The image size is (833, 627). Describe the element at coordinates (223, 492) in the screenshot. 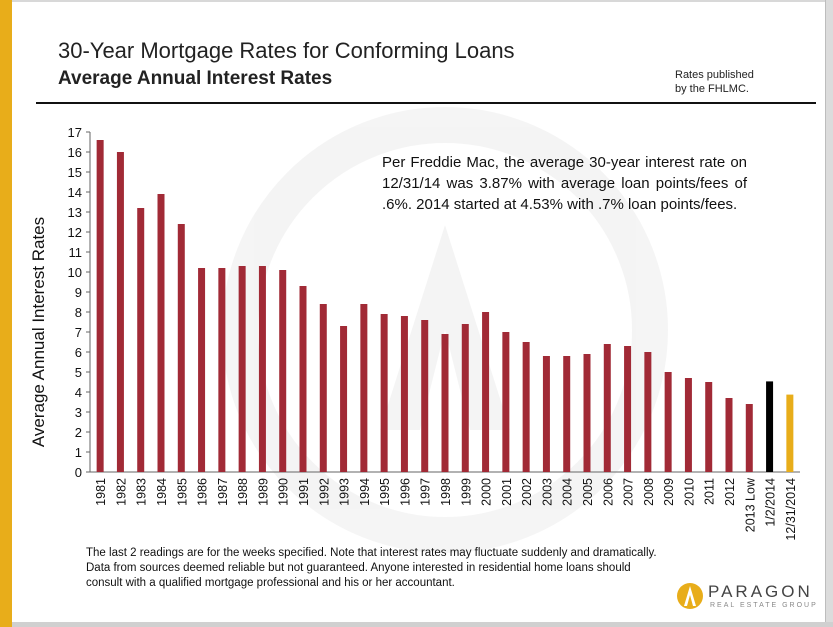

I see `x-tick-label: 1987` at that location.